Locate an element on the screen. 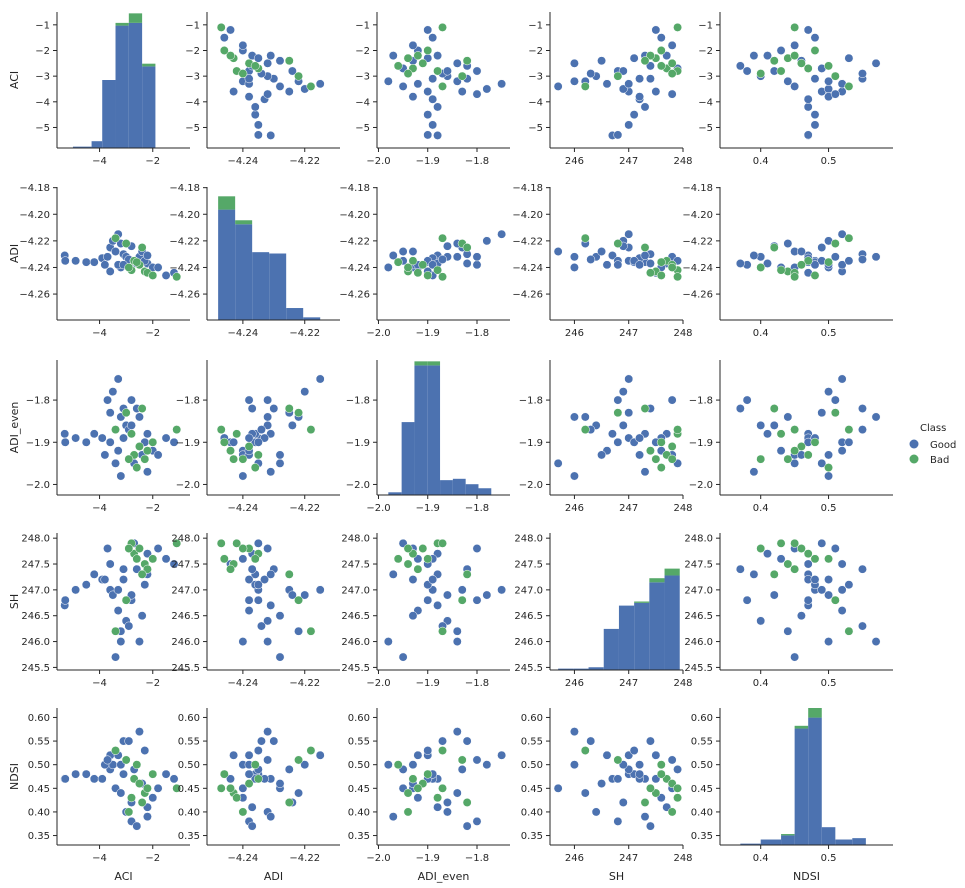  y-tick-label: 245.5 is located at coordinates (185, 668).